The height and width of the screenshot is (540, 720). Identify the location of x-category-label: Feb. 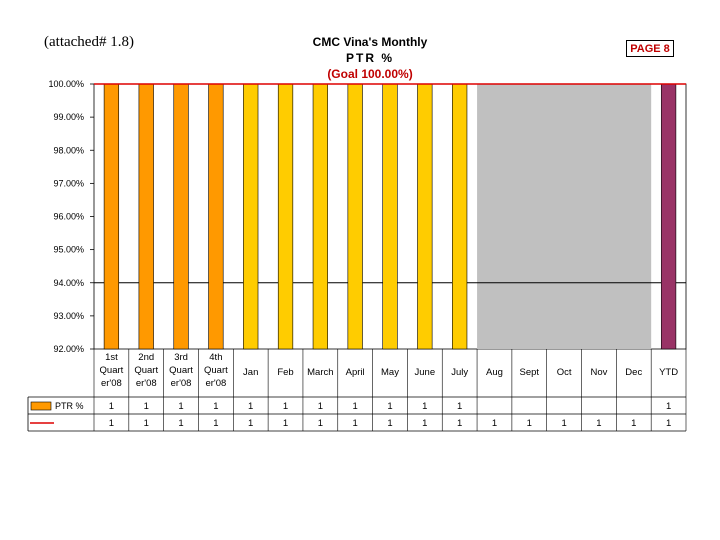
(285, 372).